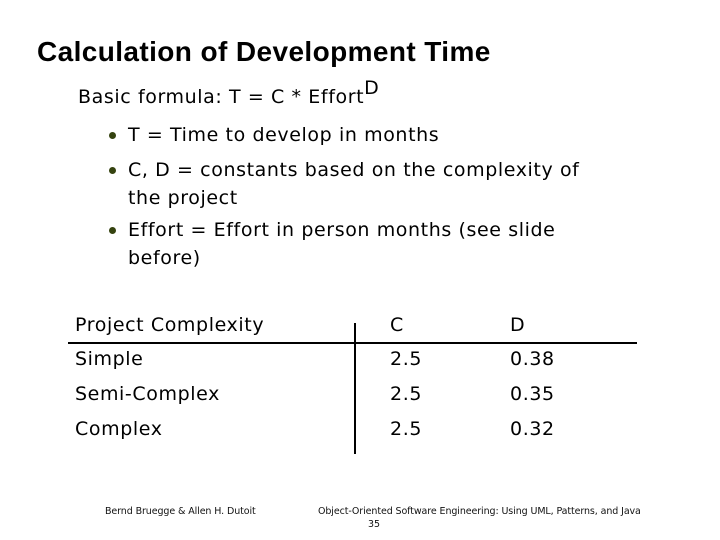 This screenshot has height=540, width=720. Describe the element at coordinates (532, 429) in the screenshot. I see `table-cell-d: 0.32` at that location.